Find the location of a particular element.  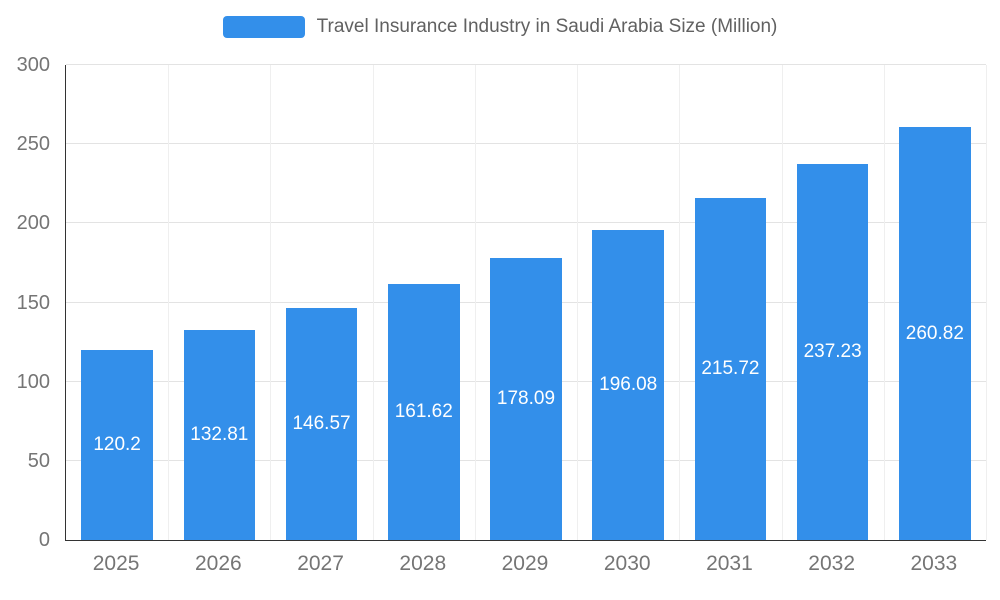

bar-2033: 260.82 is located at coordinates (935, 333).